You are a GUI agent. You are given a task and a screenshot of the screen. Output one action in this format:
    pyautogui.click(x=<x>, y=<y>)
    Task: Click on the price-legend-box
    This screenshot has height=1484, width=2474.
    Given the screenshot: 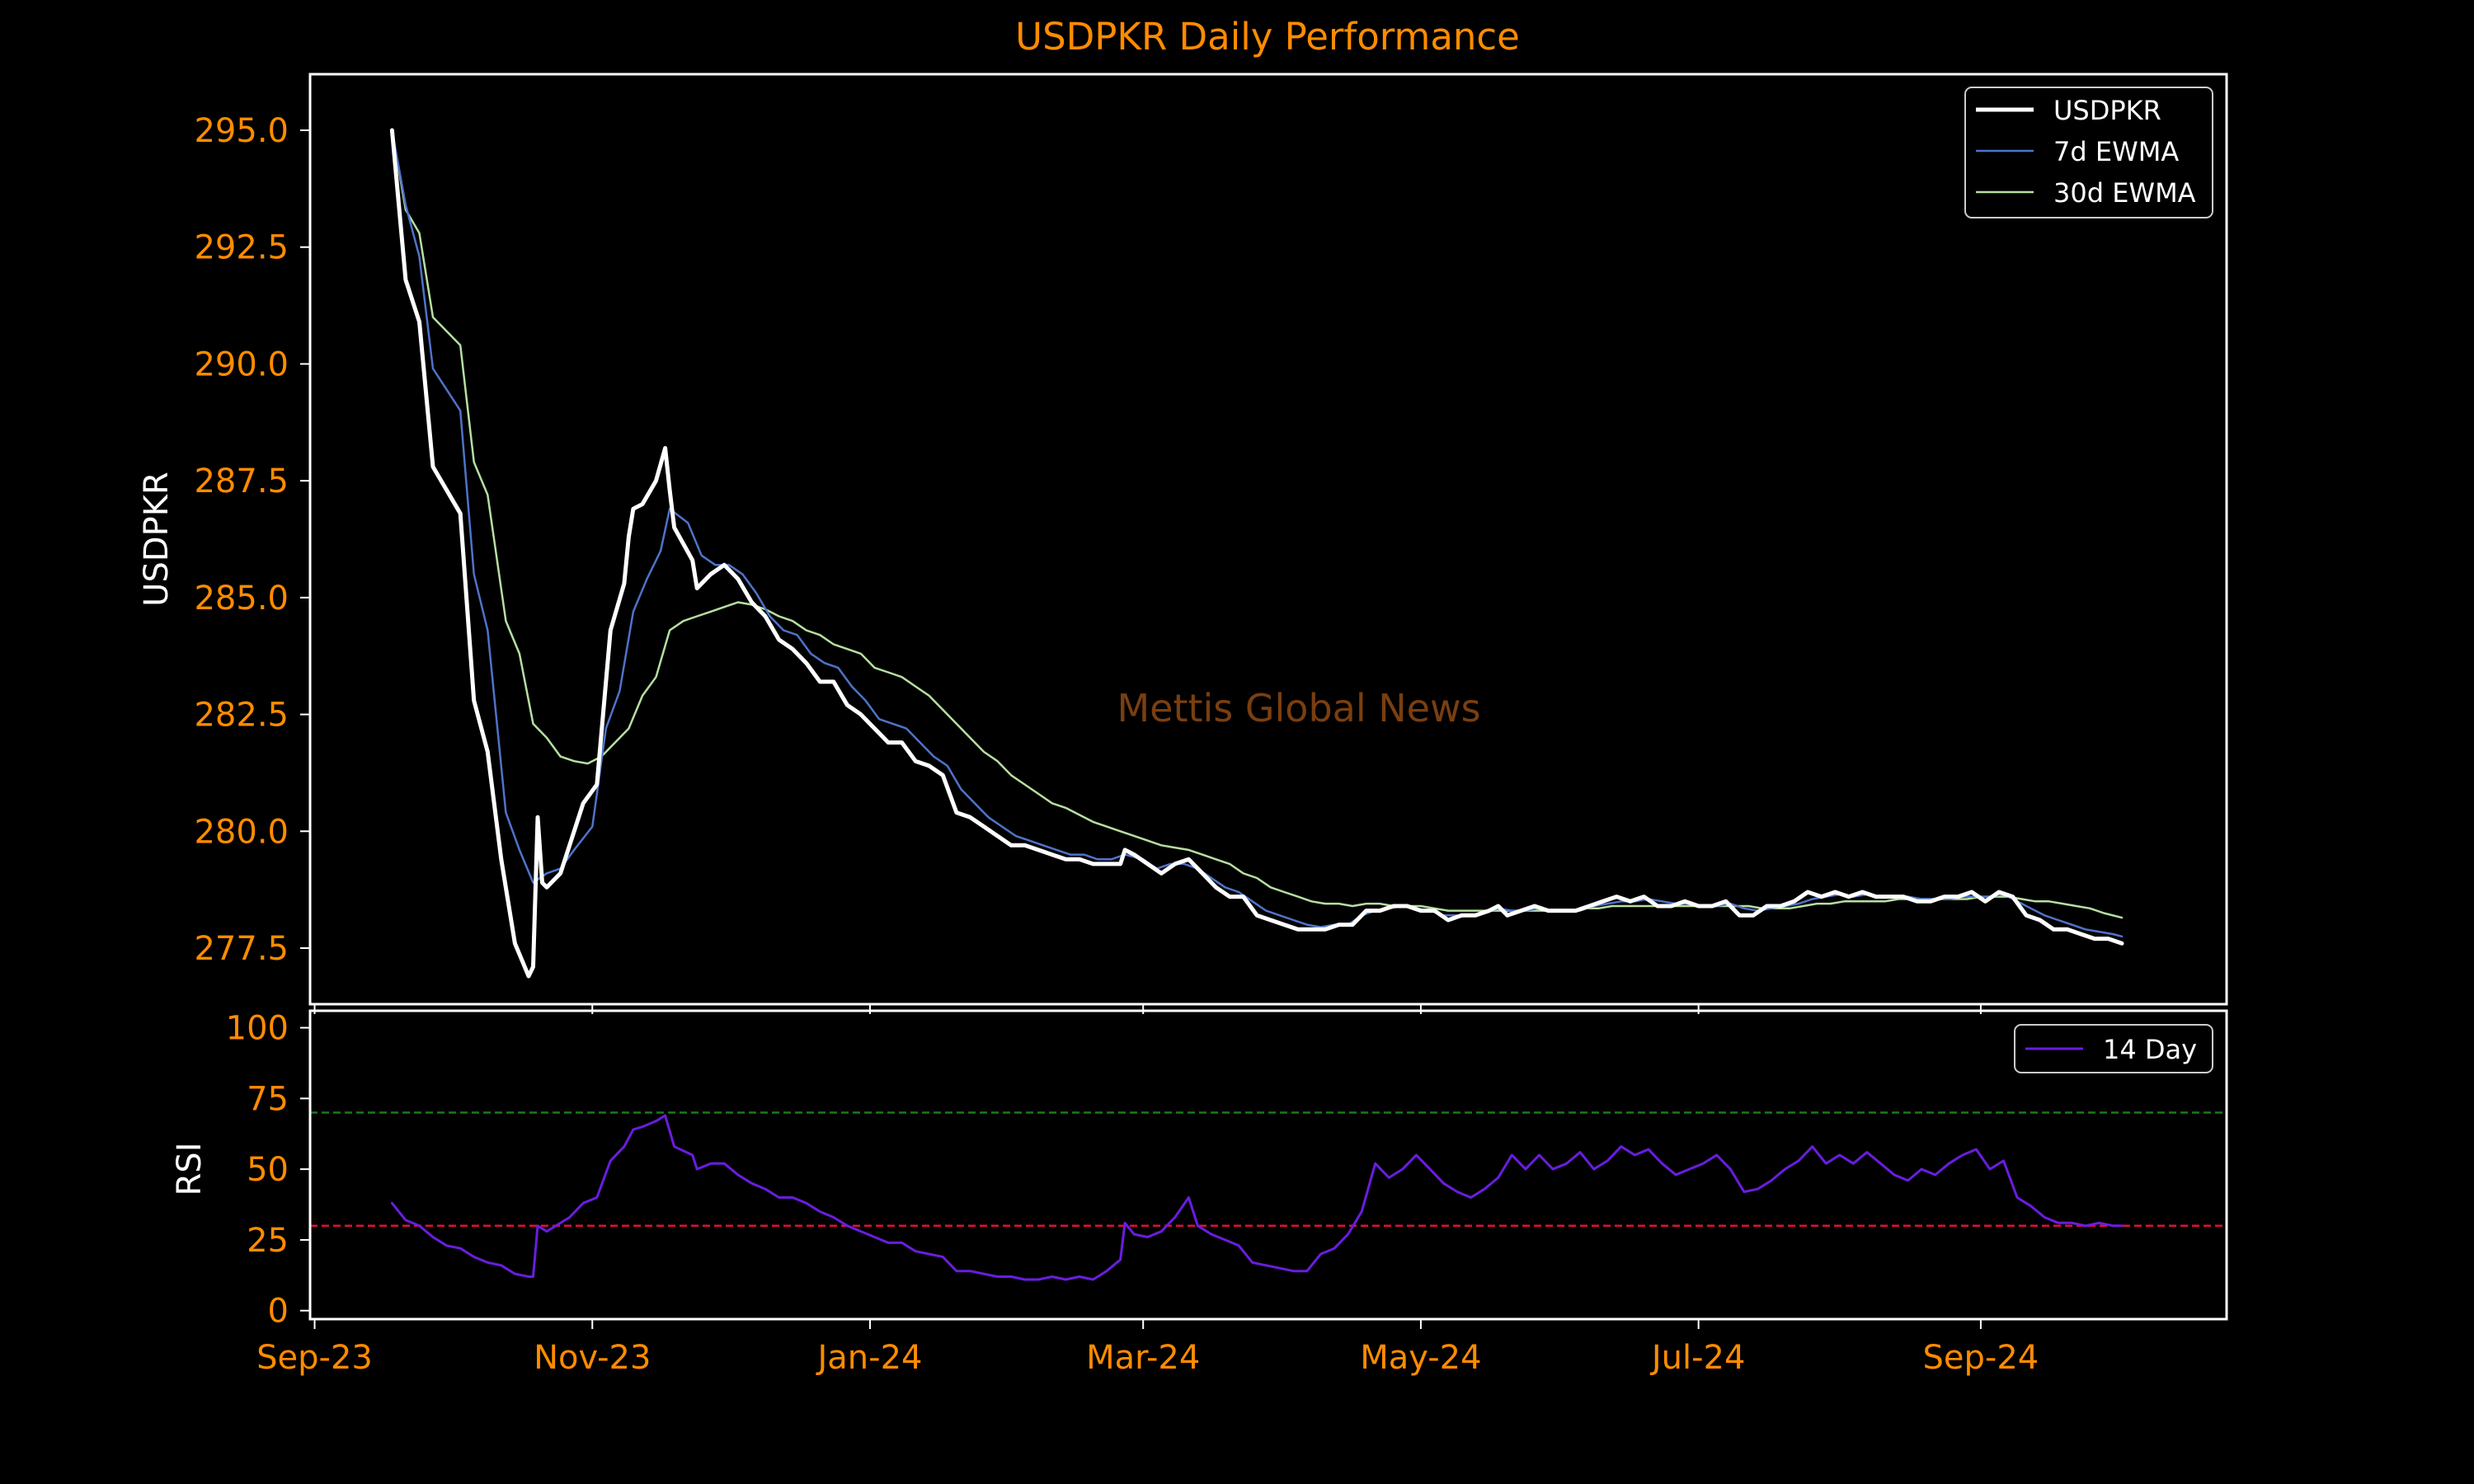 What is the action you would take?
    pyautogui.click(x=2088, y=152)
    